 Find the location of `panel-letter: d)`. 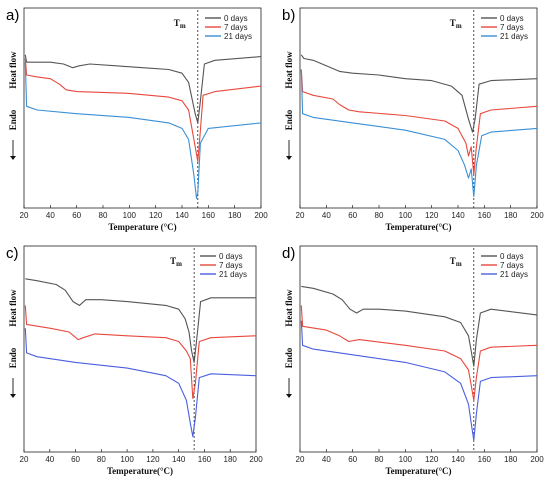

panel-letter: d) is located at coordinates (288, 253).